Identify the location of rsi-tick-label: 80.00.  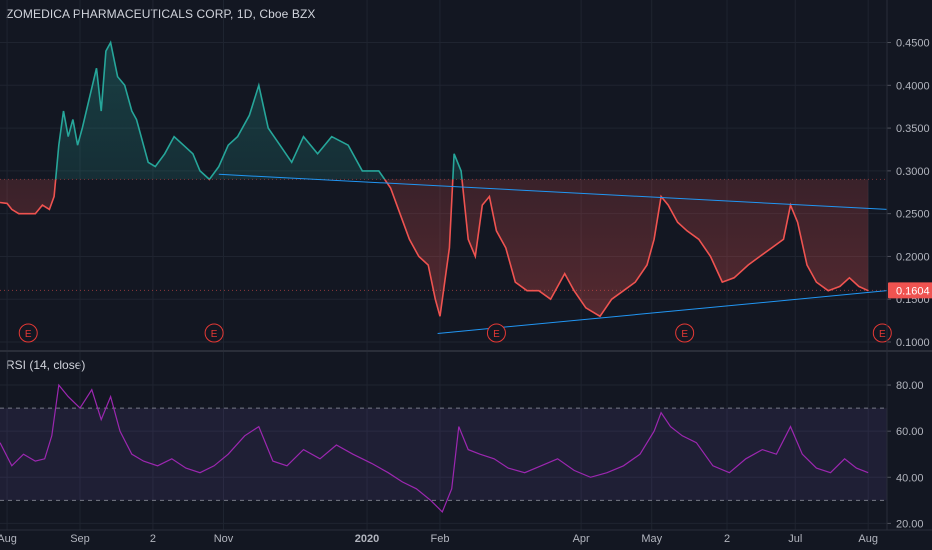
(910, 386).